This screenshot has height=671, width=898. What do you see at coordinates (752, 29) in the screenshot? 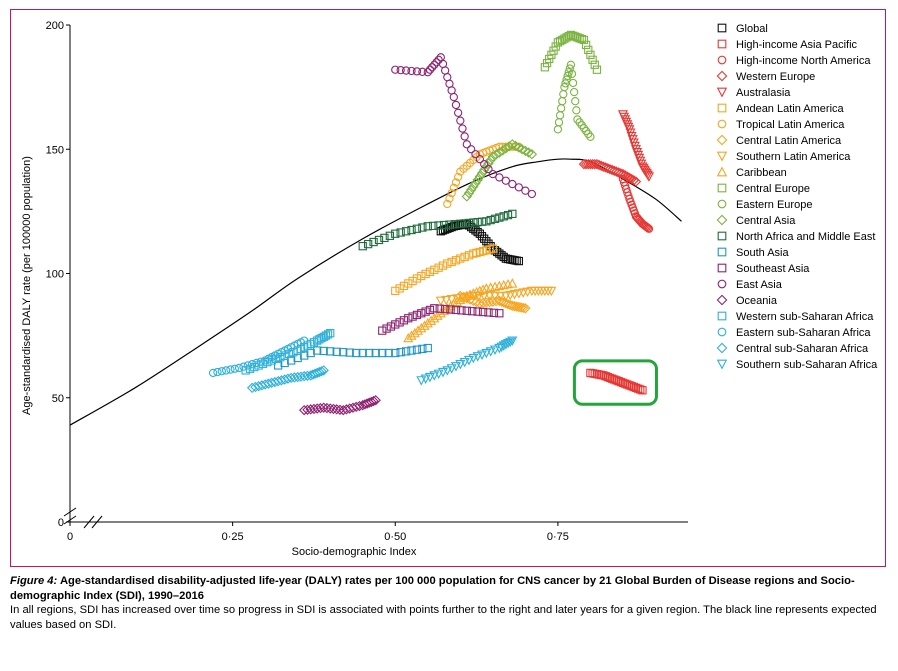
I see `legend-label: Global` at bounding box center [752, 29].